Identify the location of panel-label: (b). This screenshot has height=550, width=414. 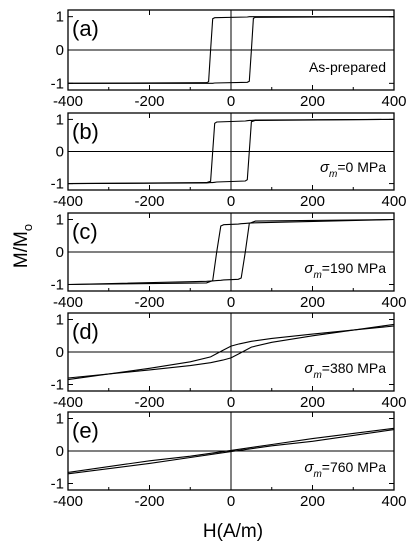
(85, 131).